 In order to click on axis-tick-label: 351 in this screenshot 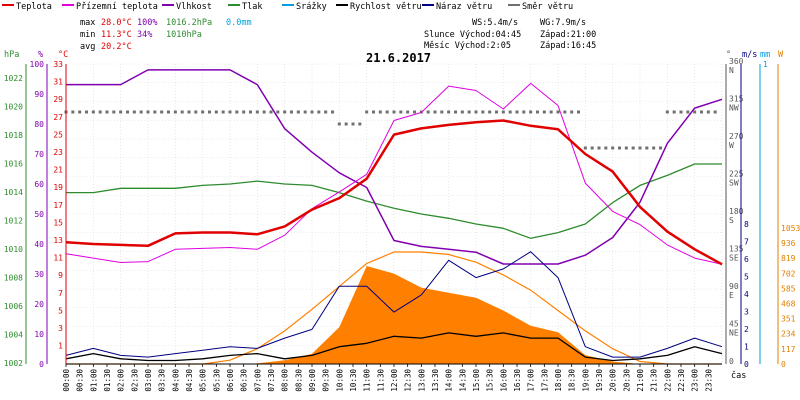, I will do `click(788, 319)`.